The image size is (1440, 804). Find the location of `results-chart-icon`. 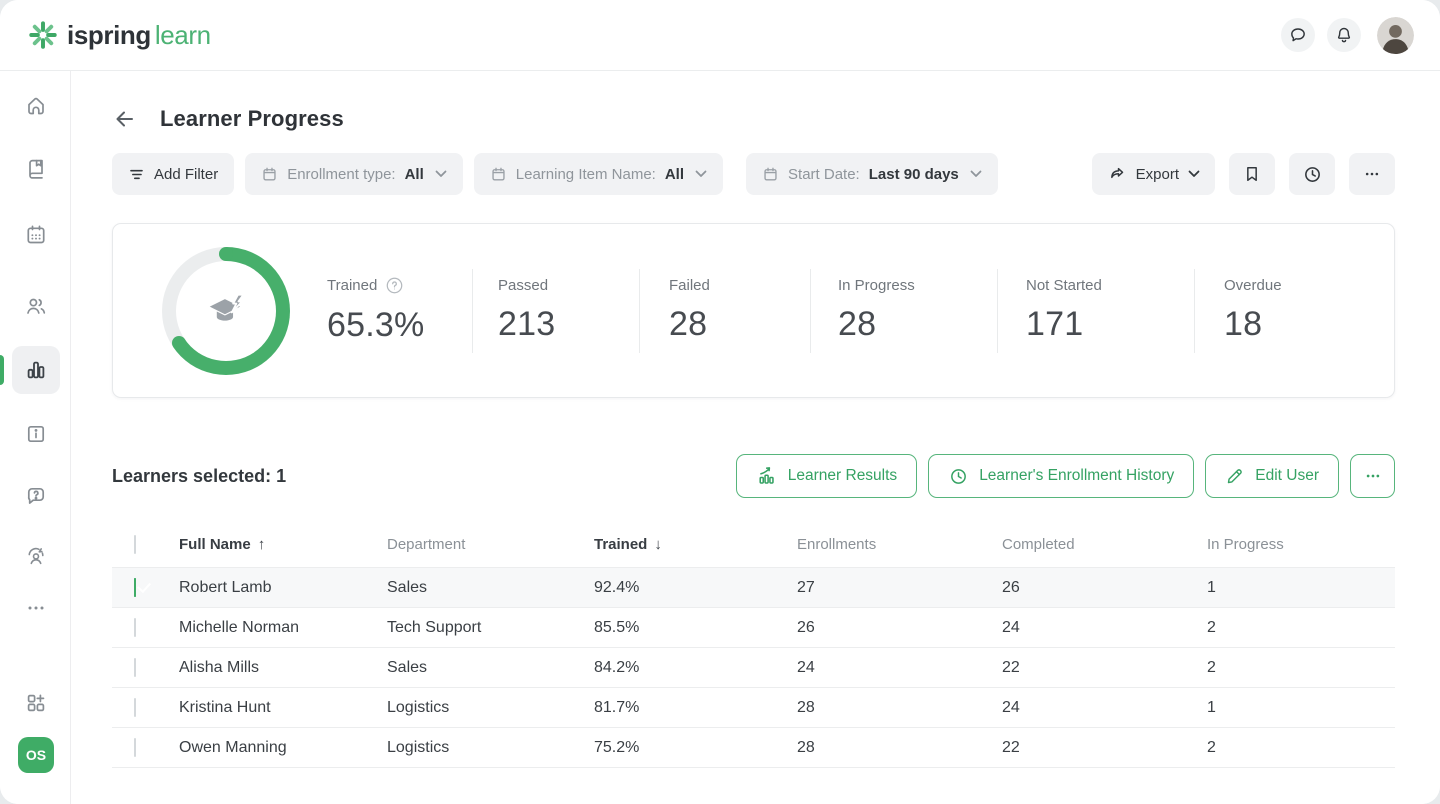

results-chart-icon is located at coordinates (767, 476).